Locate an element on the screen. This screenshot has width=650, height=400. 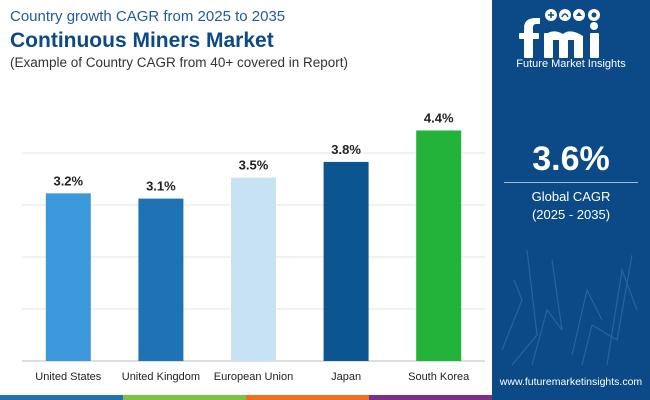
global-cagr-period: (2025 - 2035) is located at coordinates (571, 214).